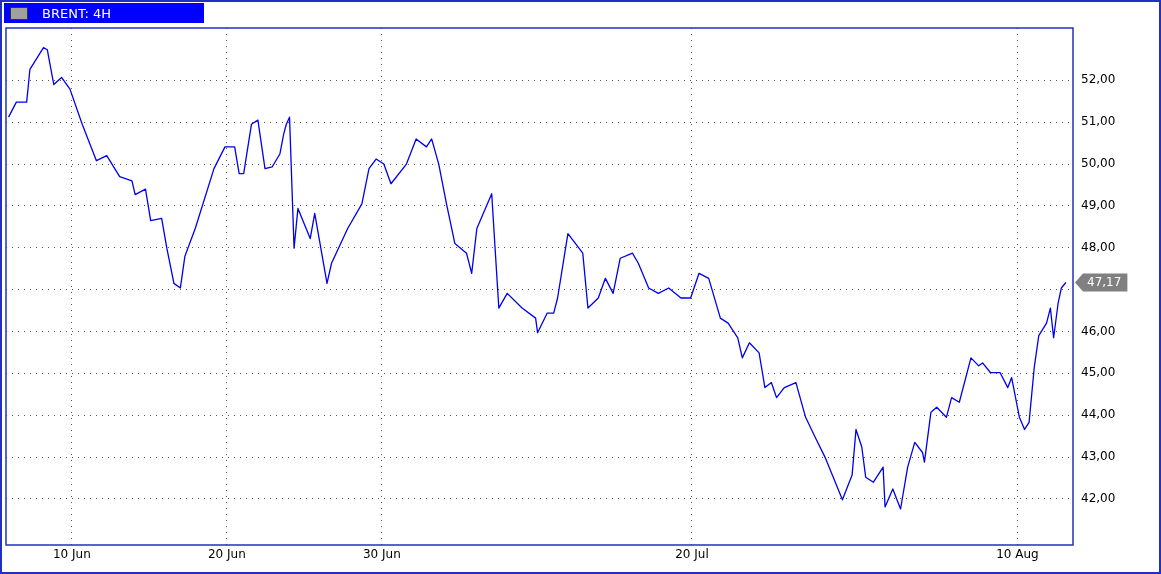 This screenshot has height=574, width=1161. What do you see at coordinates (1098, 372) in the screenshot?
I see `y-tick-label: 45,00` at bounding box center [1098, 372].